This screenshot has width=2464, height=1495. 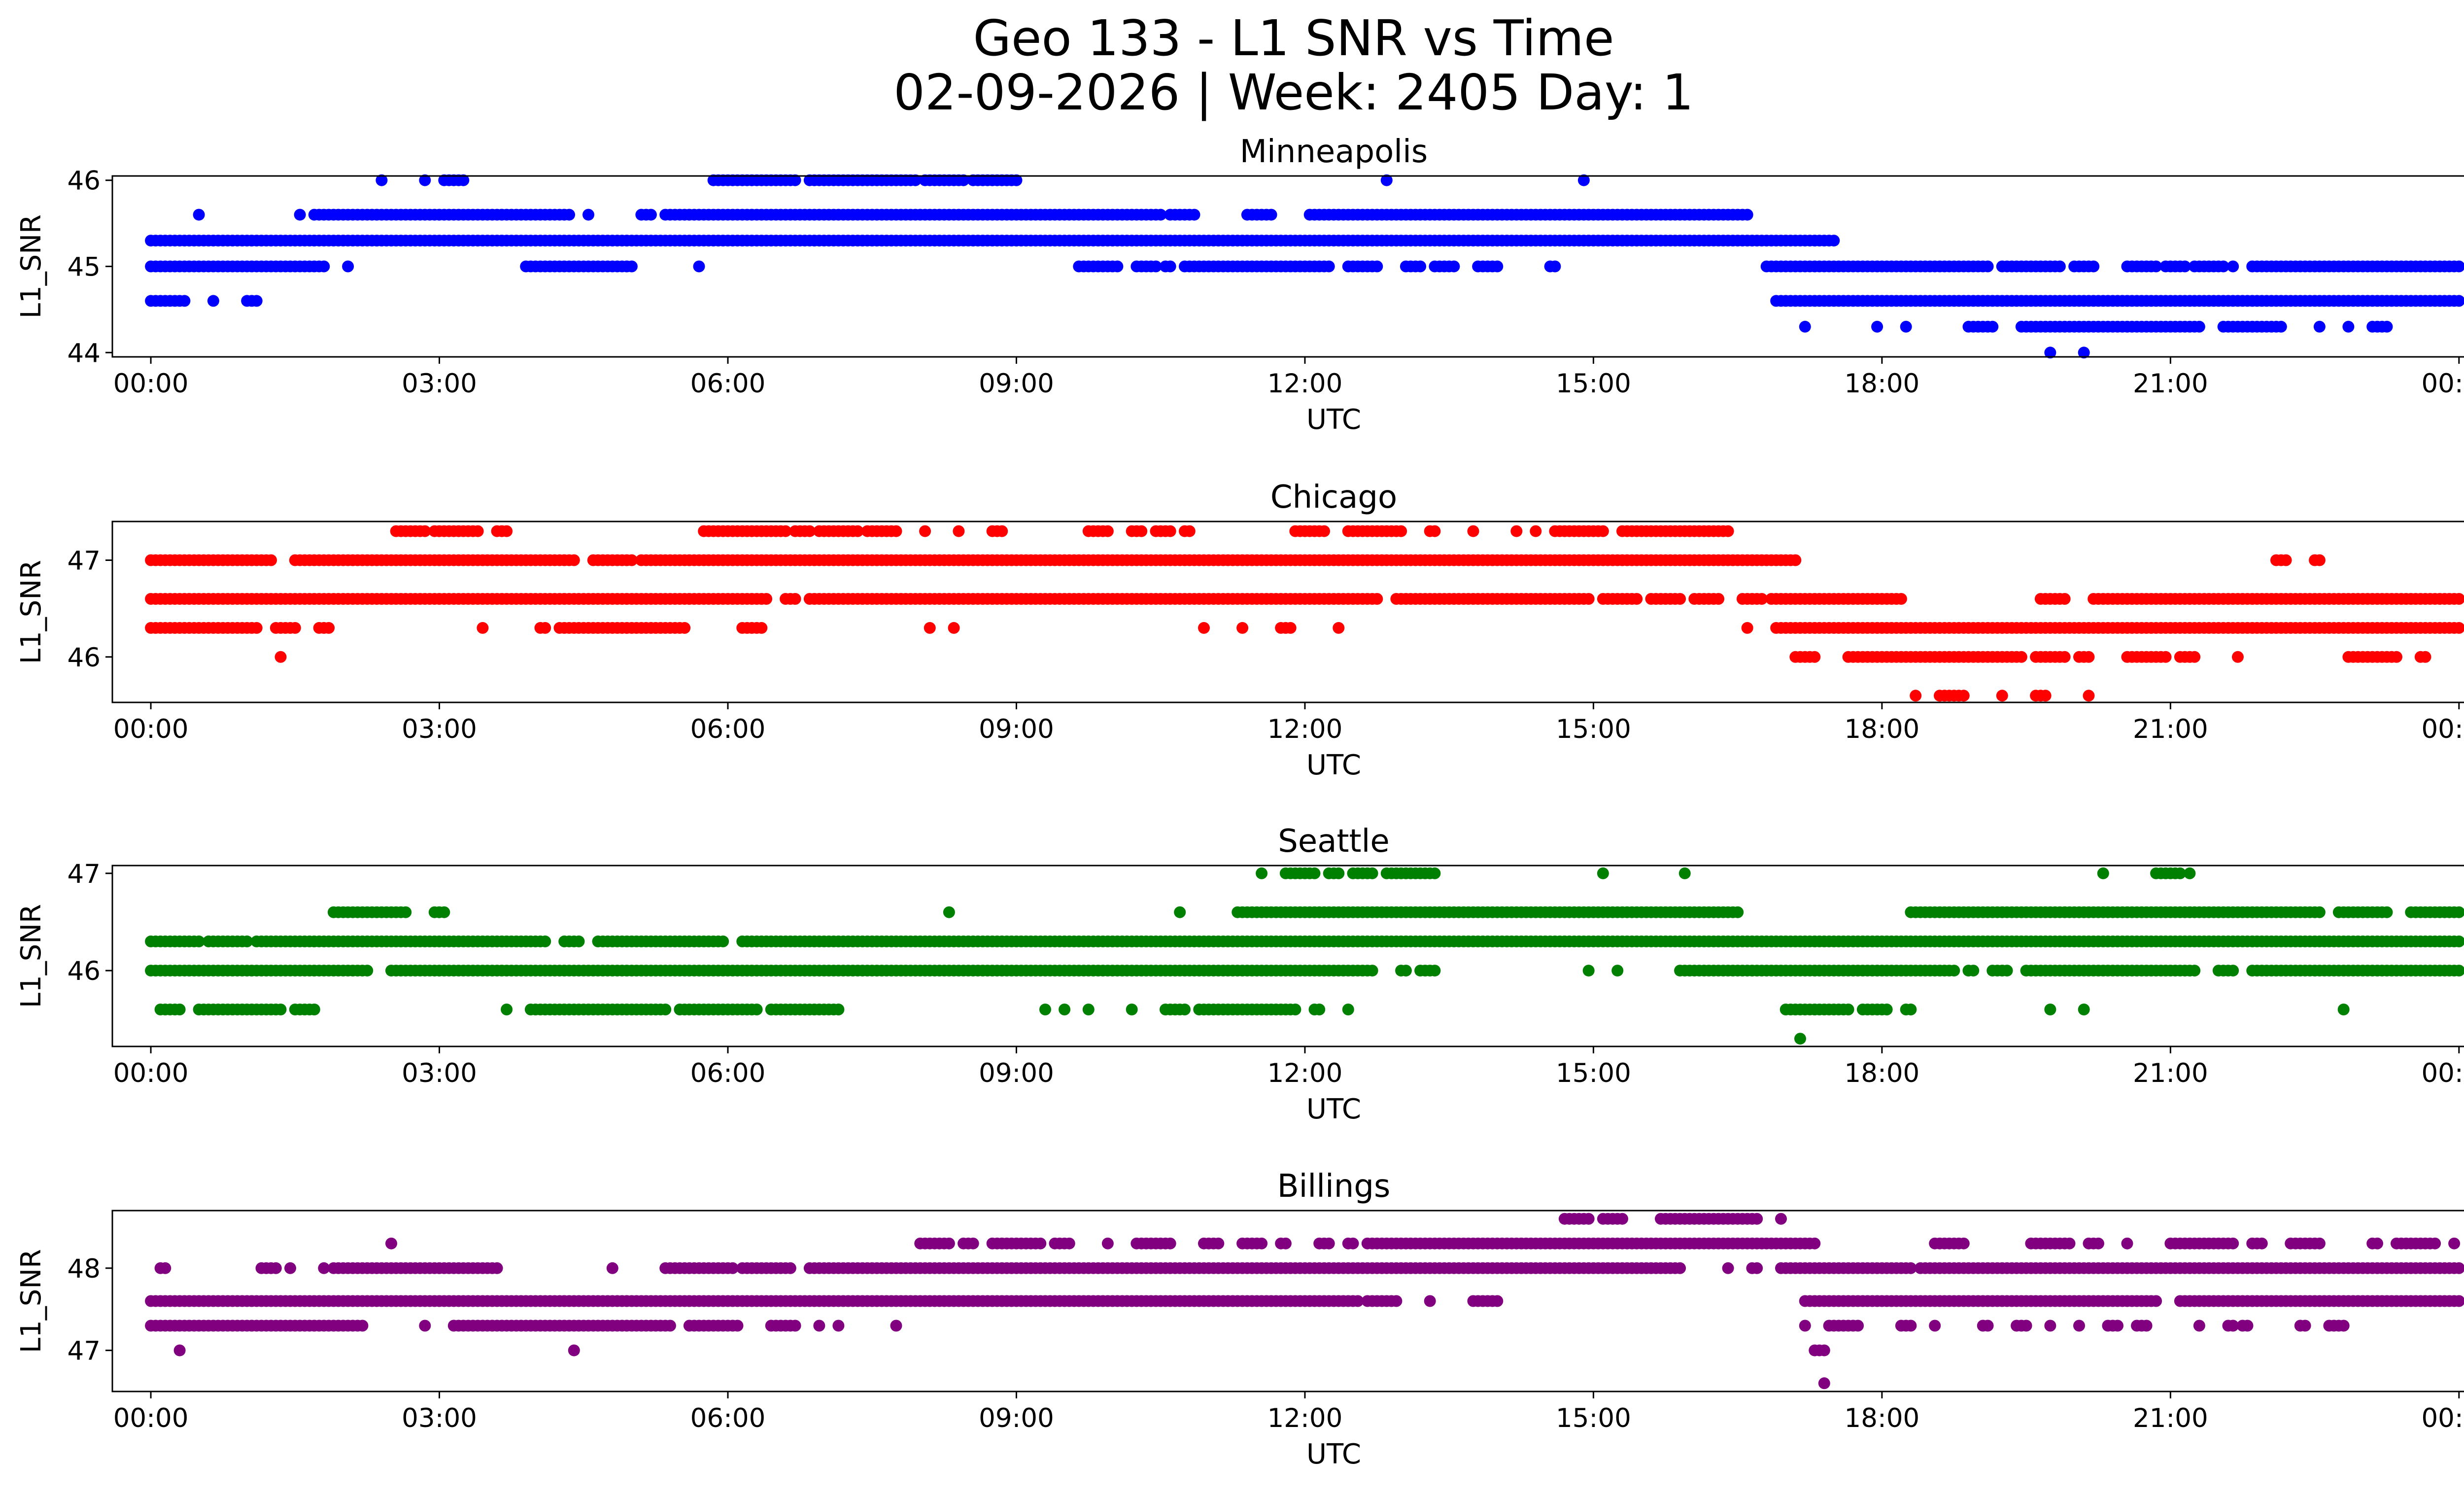 What do you see at coordinates (84, 874) in the screenshot?
I see `y-tick-label: 47` at bounding box center [84, 874].